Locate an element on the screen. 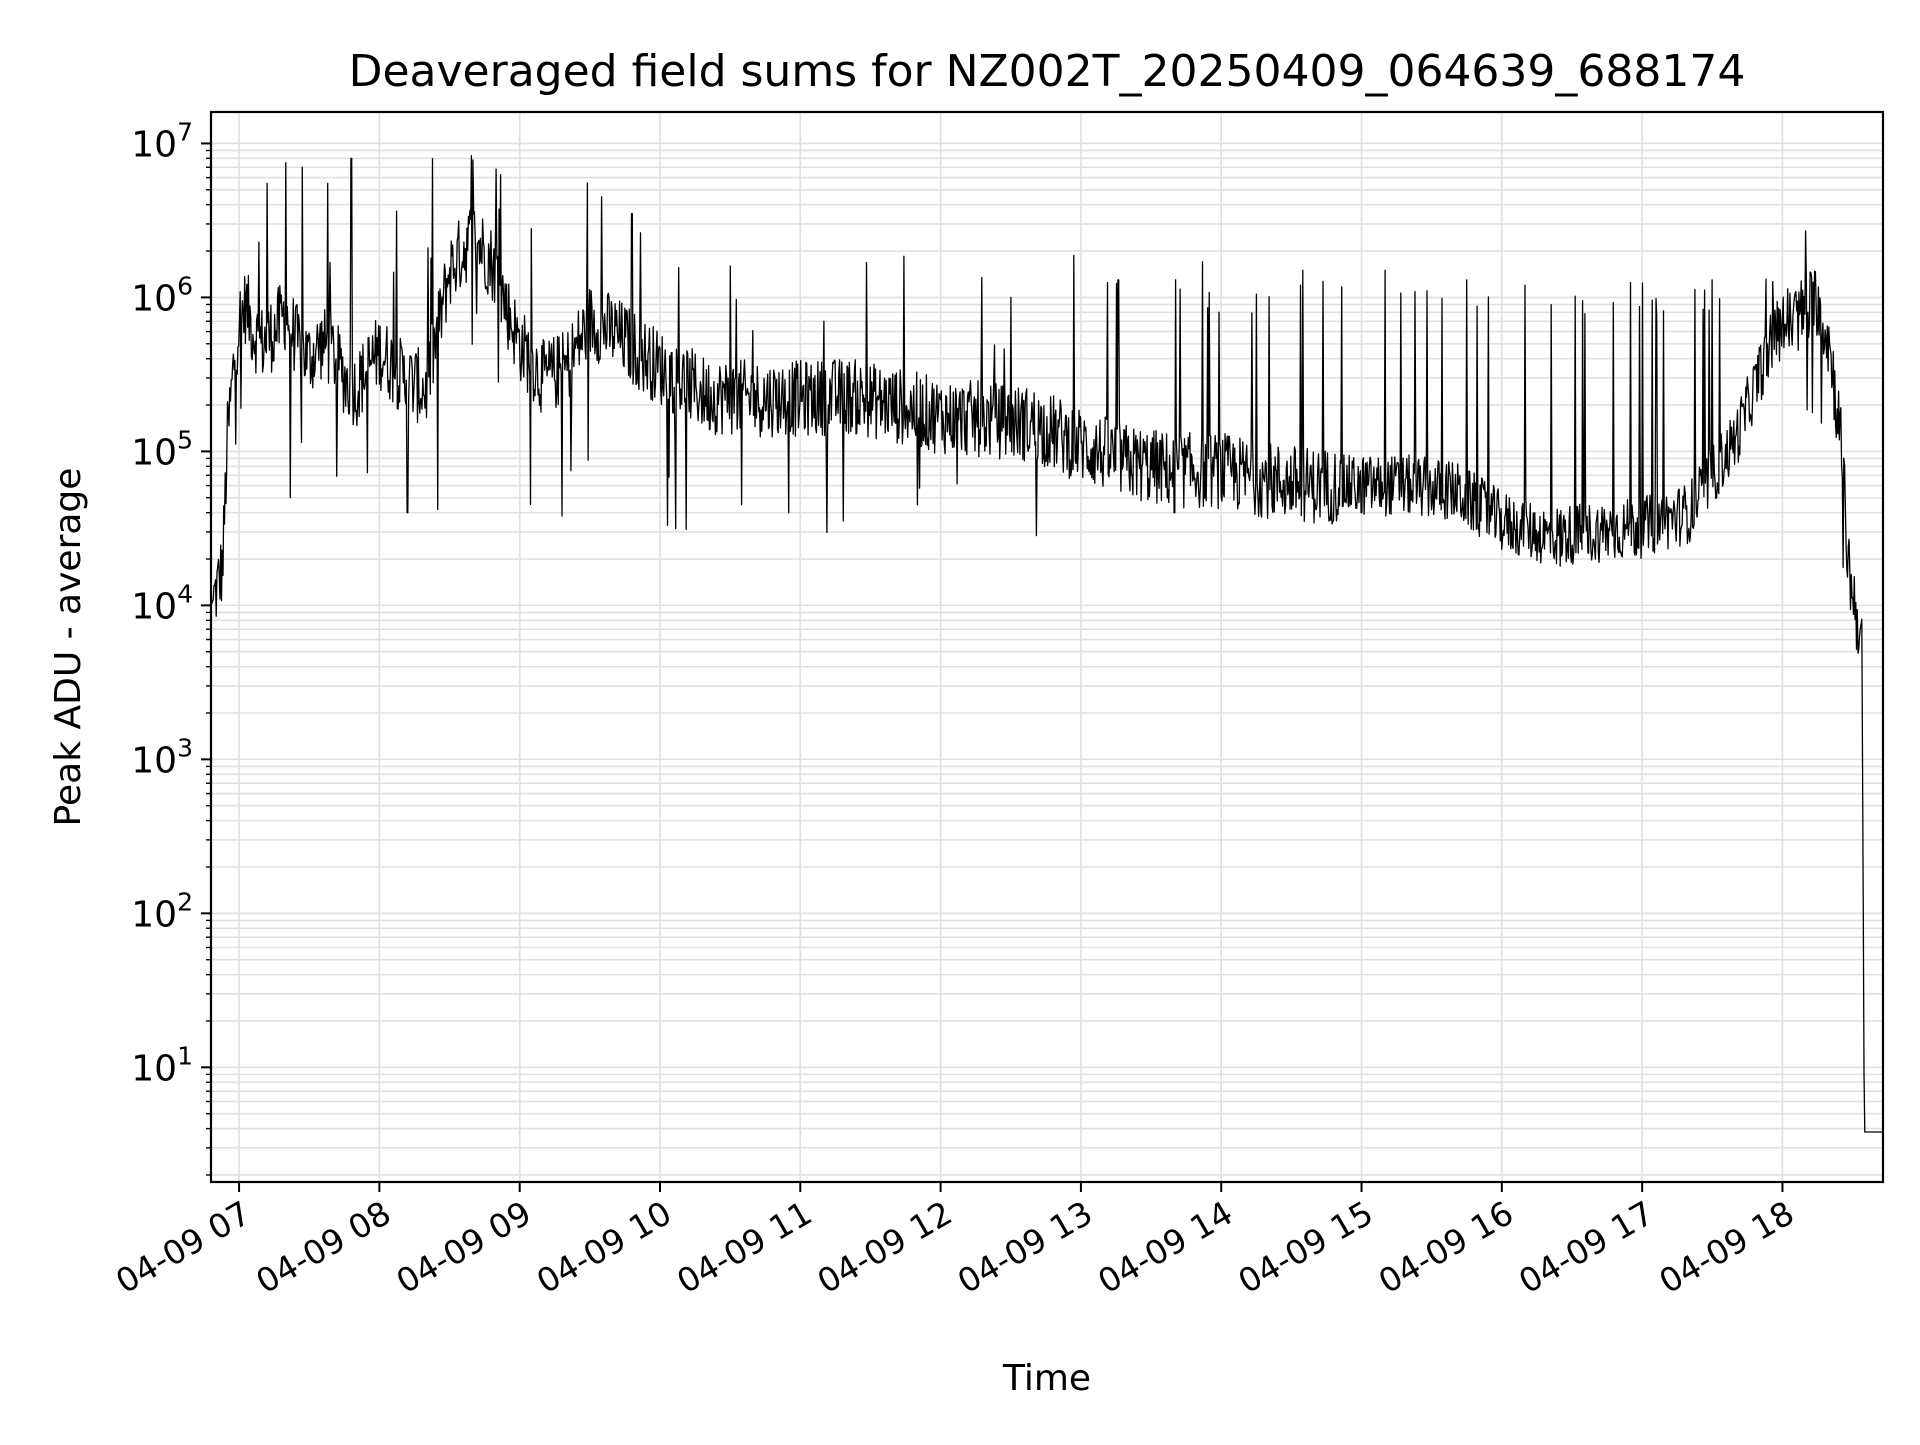 The height and width of the screenshot is (1445, 1920). y-tick-exponent: 5 is located at coordinates (185, 439).